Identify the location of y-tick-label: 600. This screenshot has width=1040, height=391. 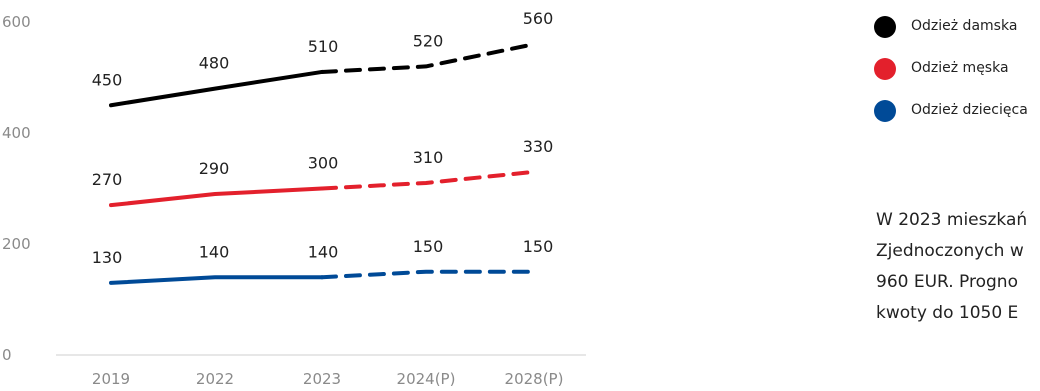
(16, 22).